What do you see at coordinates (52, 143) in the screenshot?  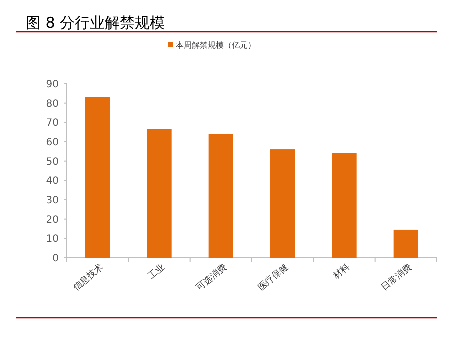 I see `y-tick-label: 60` at bounding box center [52, 143].